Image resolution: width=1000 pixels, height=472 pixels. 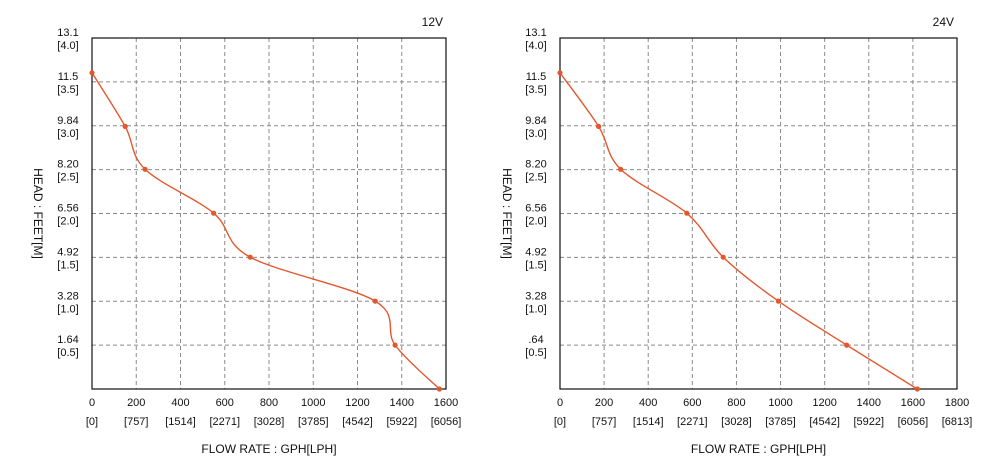 What do you see at coordinates (67, 340) in the screenshot?
I see `y-tick-label: 1.64` at bounding box center [67, 340].